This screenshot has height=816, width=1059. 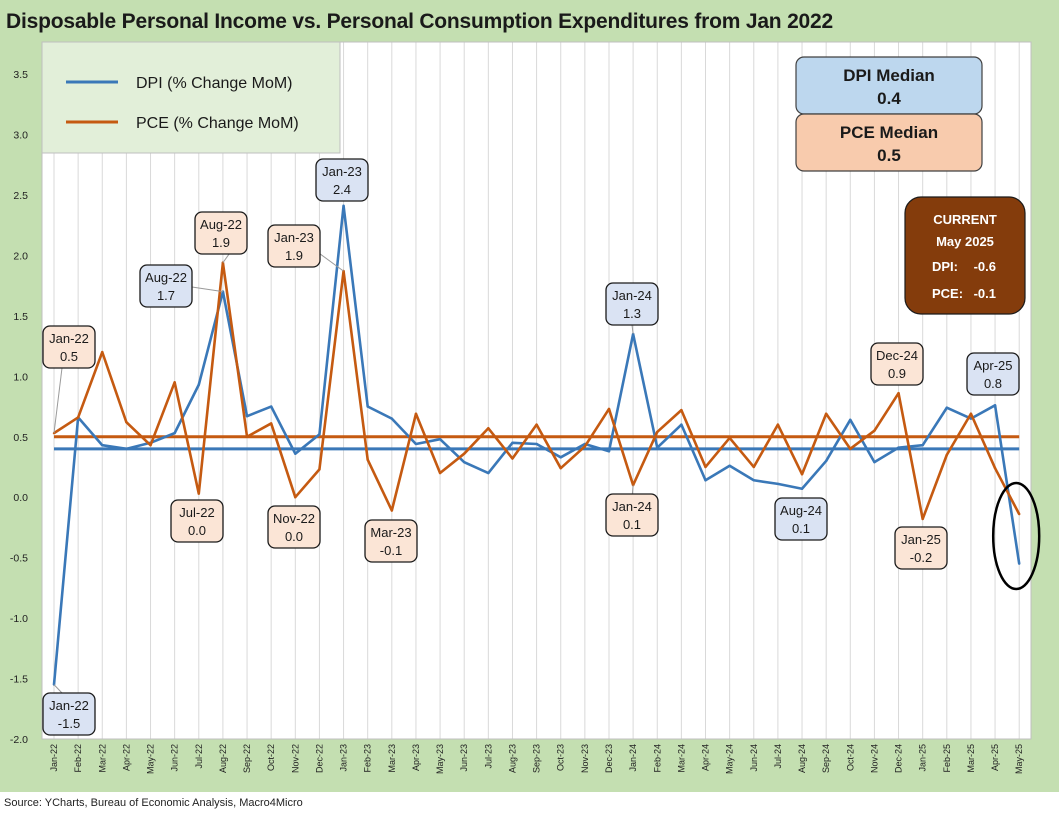 What do you see at coordinates (632, 524) in the screenshot?
I see `annotation-value: 0.1` at bounding box center [632, 524].